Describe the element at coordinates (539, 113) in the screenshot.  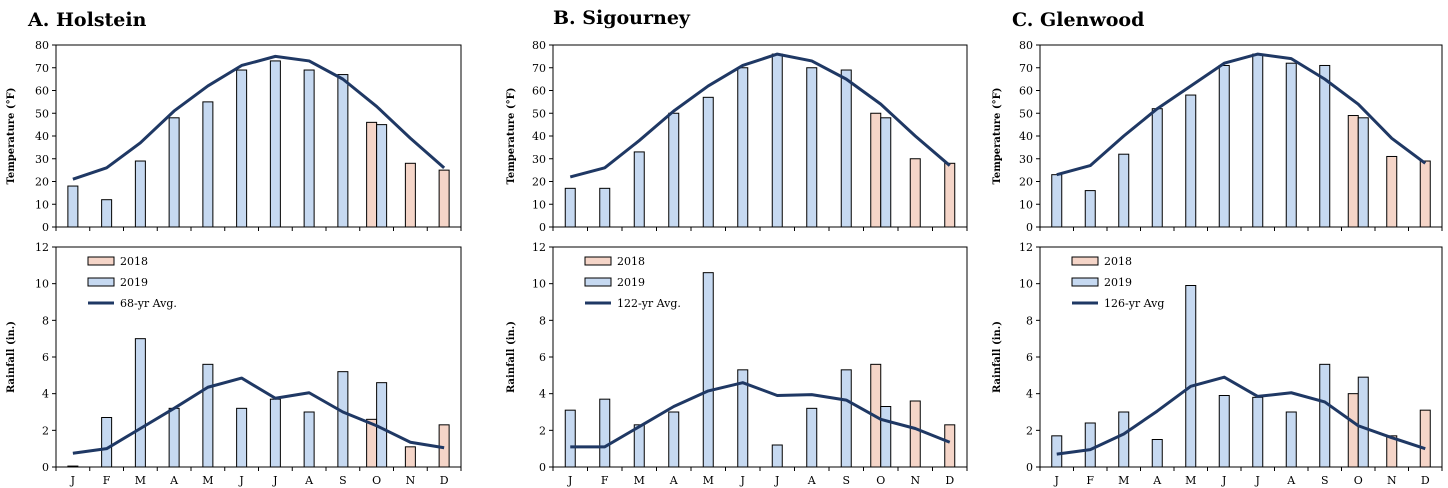
I see `temperature-y-tick-label: 50` at that location.